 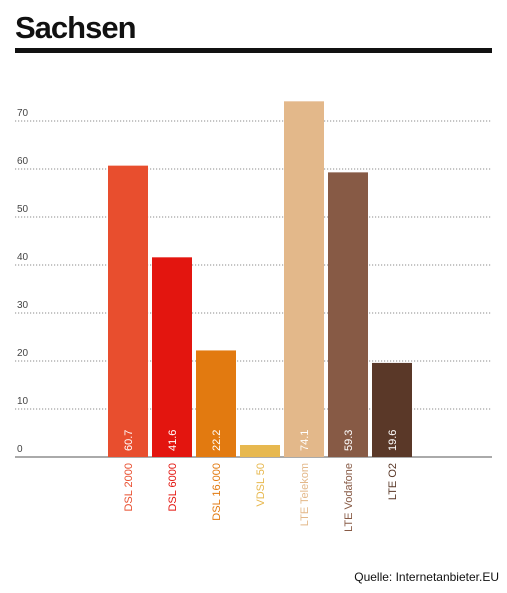 I want to click on category-label: LTE O2, so click(x=393, y=481).